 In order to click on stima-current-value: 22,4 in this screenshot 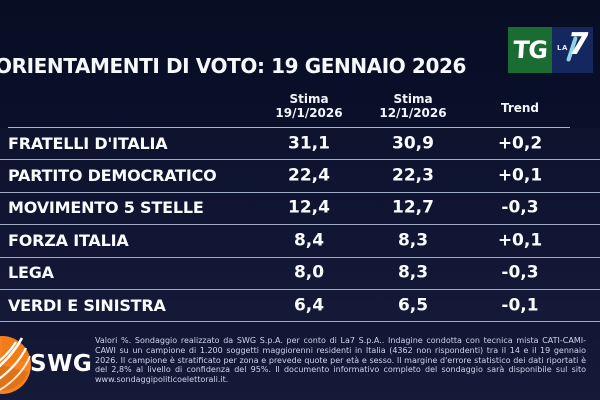, I will do `click(309, 175)`.